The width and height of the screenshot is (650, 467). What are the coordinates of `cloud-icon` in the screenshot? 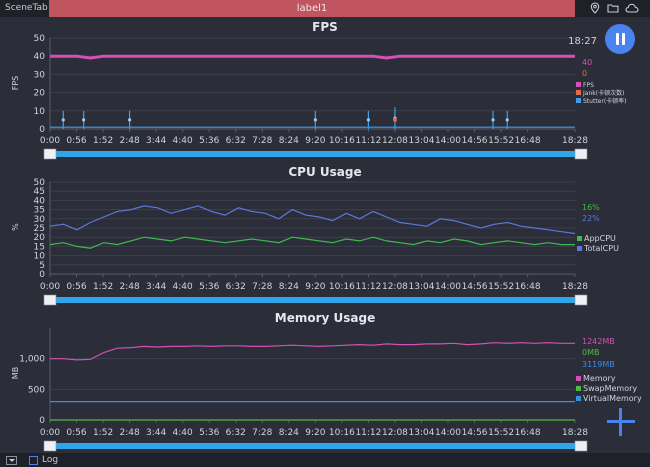 It's located at (632, 8).